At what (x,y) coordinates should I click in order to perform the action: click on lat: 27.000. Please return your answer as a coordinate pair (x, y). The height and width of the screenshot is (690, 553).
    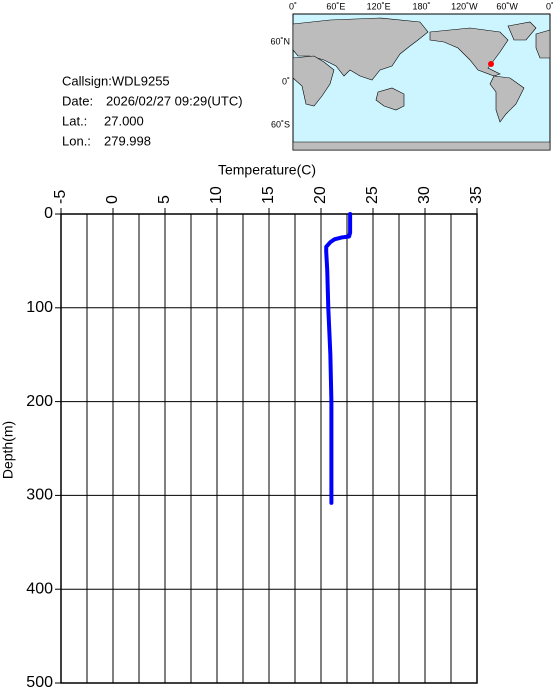
    Looking at the image, I should click on (124, 120).